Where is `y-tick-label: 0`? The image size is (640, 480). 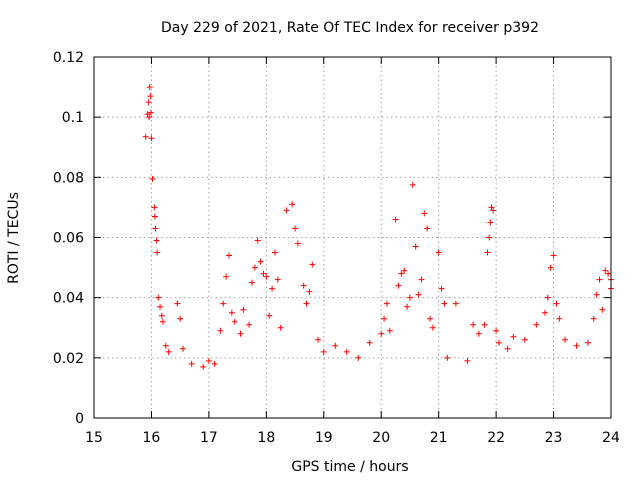 y-tick-label: 0 is located at coordinates (79, 419).